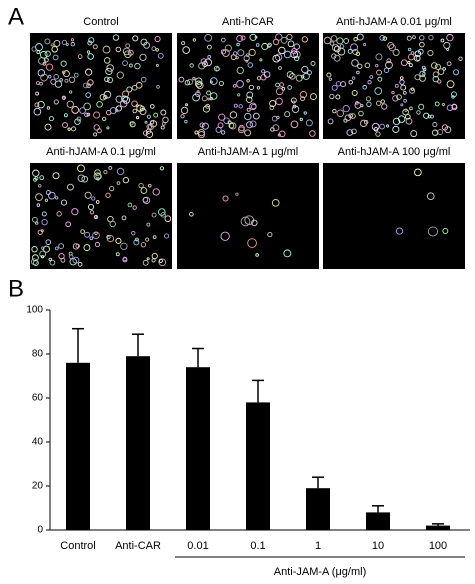 This screenshot has height=584, width=475. What do you see at coordinates (394, 22) in the screenshot?
I see `image-caption: Anti-hJAM-A 0.01 μg/ml` at bounding box center [394, 22].